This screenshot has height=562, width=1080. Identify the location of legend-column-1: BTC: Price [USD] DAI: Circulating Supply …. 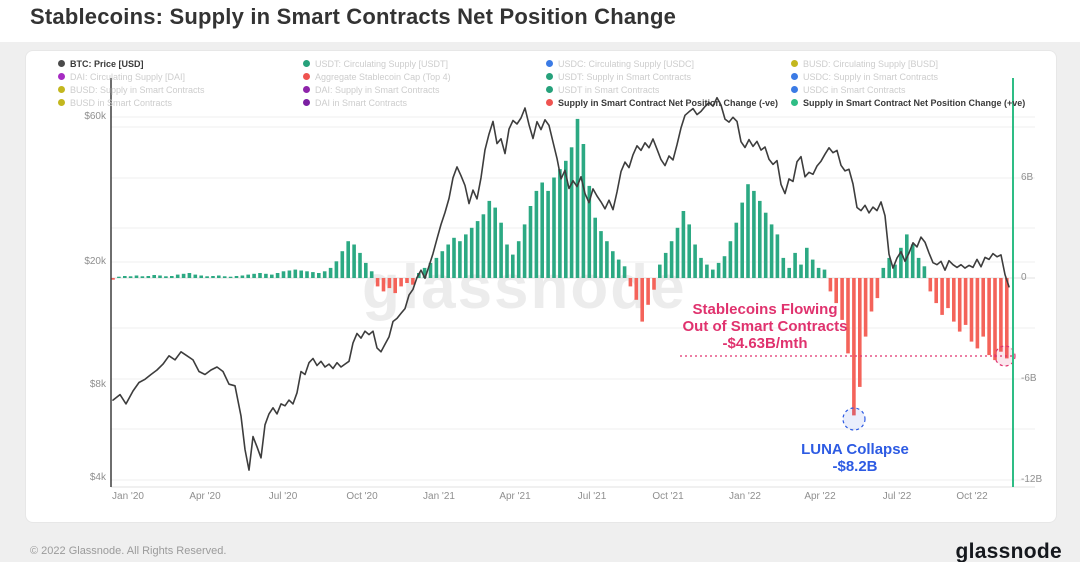
(131, 83).